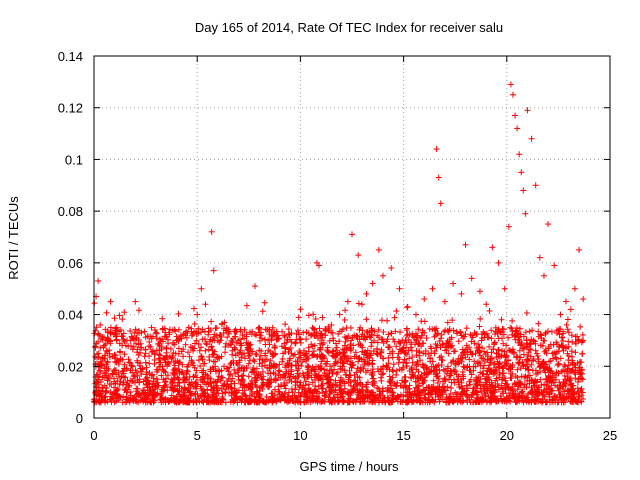 The width and height of the screenshot is (640, 480). I want to click on y-tick-label: 0.04, so click(70, 315).